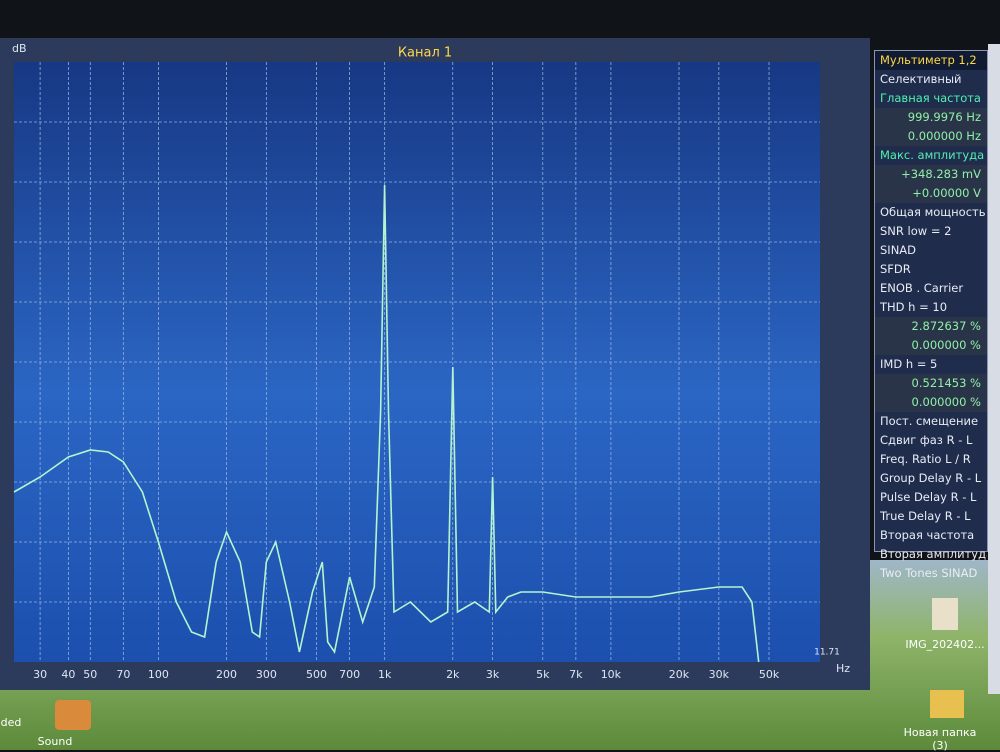 The image size is (1000, 752). Describe the element at coordinates (931, 383) in the screenshot. I see `panel-row: 0.521453 %` at that location.